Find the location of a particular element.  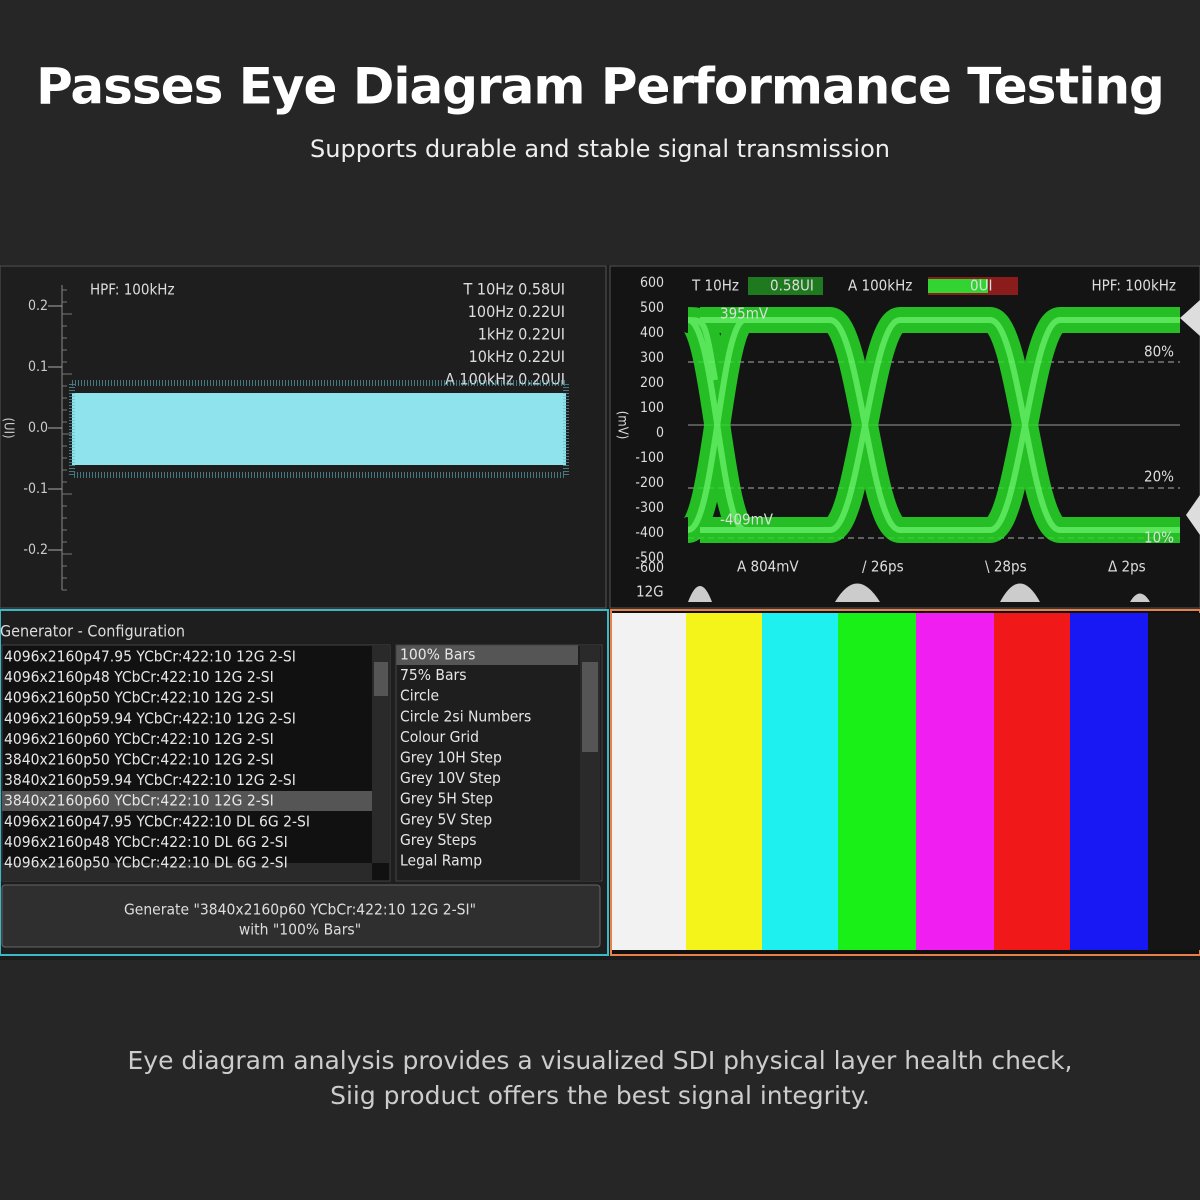

eye-bottom-label: \ 28ps is located at coordinates (1006, 567).